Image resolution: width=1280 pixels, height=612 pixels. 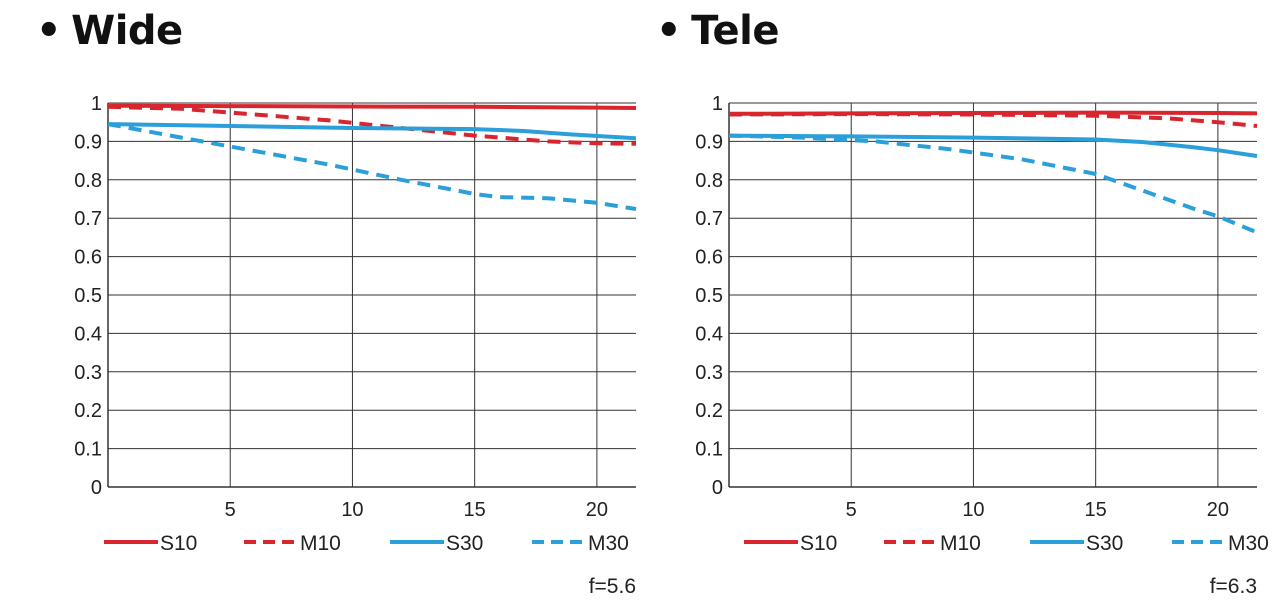 What do you see at coordinates (612, 586) in the screenshot?
I see `aperture-note: f=5.6` at bounding box center [612, 586].